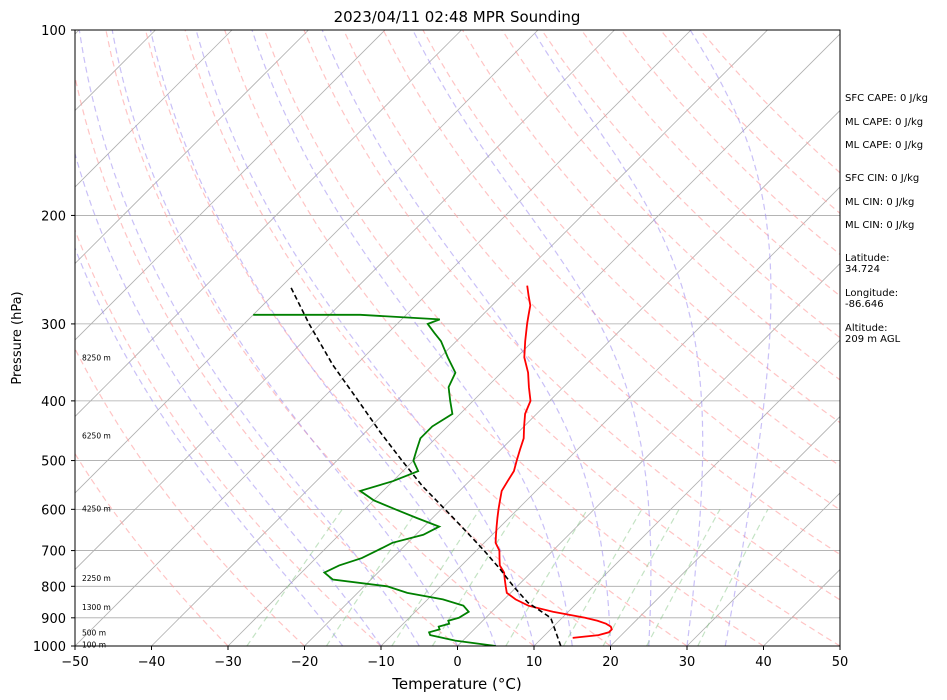  Describe the element at coordinates (49, 647) in the screenshot. I see `y-tick-label: 1000` at that location.